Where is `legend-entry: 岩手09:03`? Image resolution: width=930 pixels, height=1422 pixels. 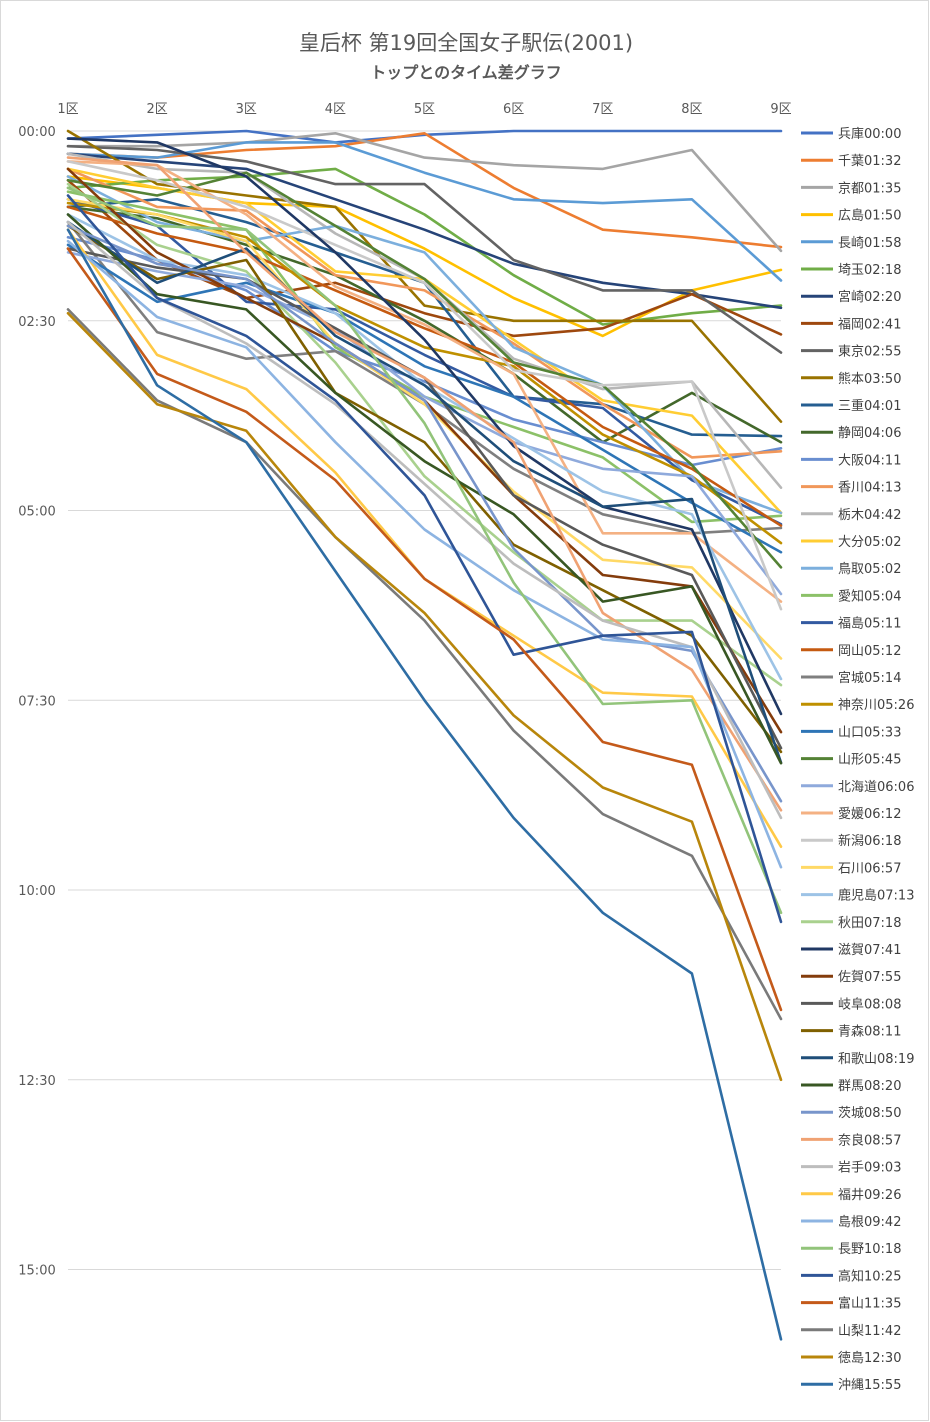
legend-entry: 岩手09:03 is located at coordinates (869, 1168).